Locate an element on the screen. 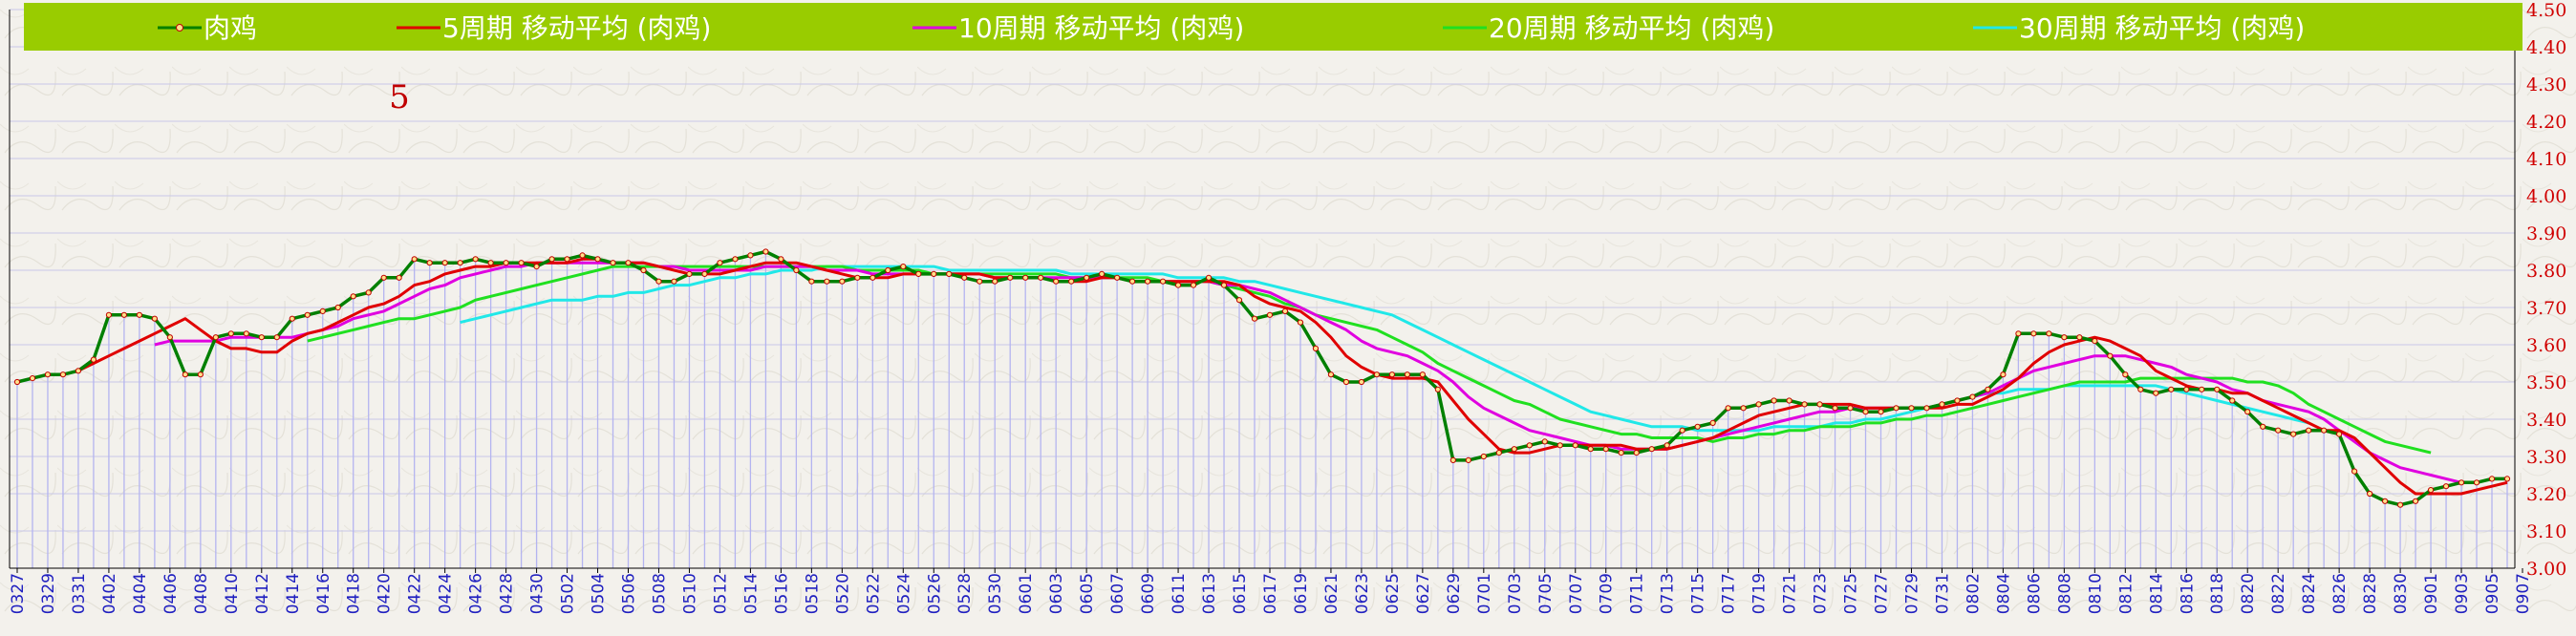 The height and width of the screenshot is (636, 2576). y-tick-label: 3.40 is located at coordinates (2546, 421).